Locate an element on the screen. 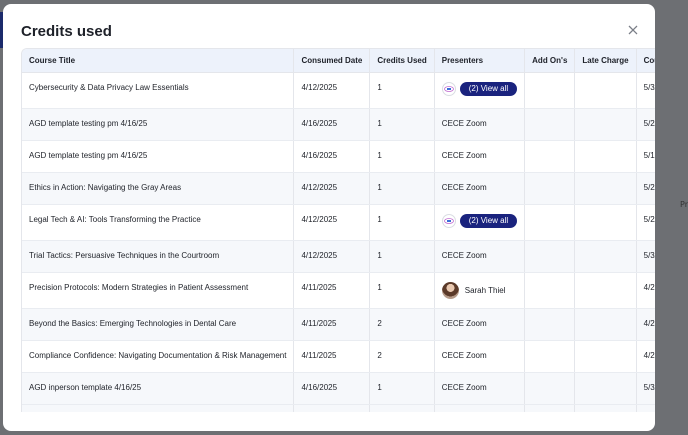 This screenshot has height=435, width=688. course-date-cell: 4/26/2025 is located at coordinates (645, 356).